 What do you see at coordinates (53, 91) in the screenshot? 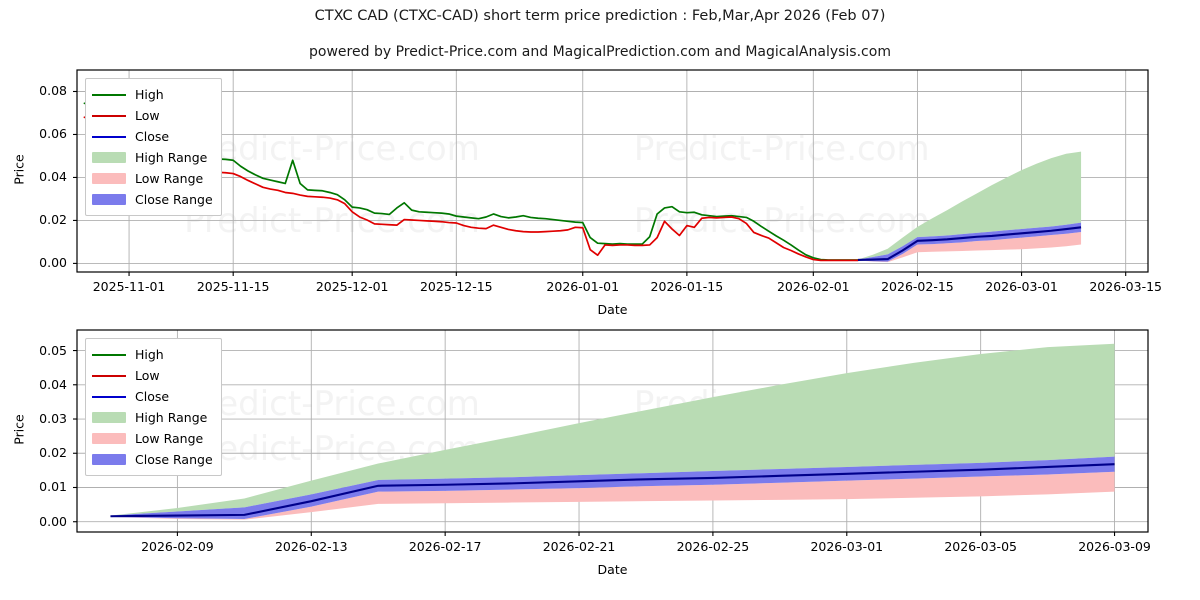
I see `y-tick-label: 0.08` at bounding box center [53, 91].